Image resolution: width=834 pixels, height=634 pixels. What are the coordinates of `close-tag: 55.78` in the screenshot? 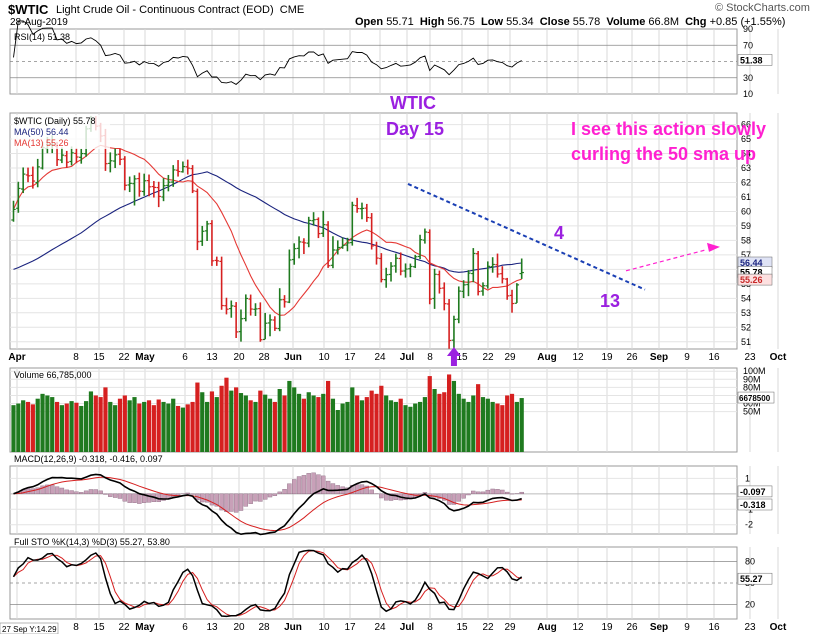 It's located at (751, 273).